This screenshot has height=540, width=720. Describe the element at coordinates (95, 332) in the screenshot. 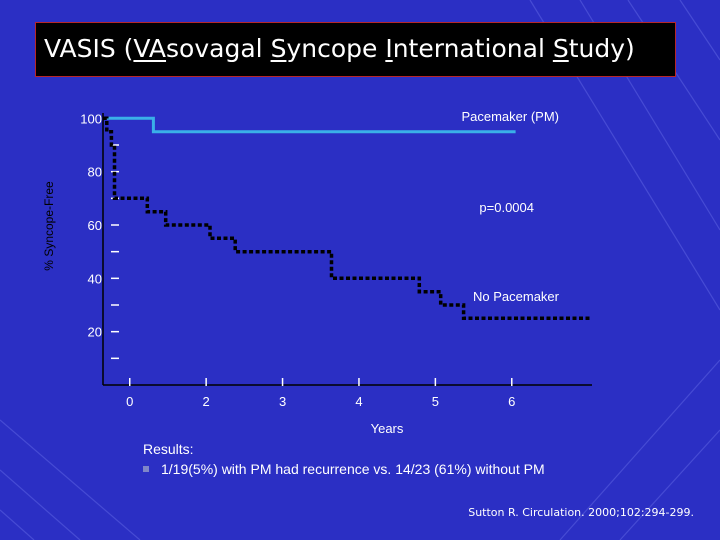

I see `y-tick-label: 20` at that location.